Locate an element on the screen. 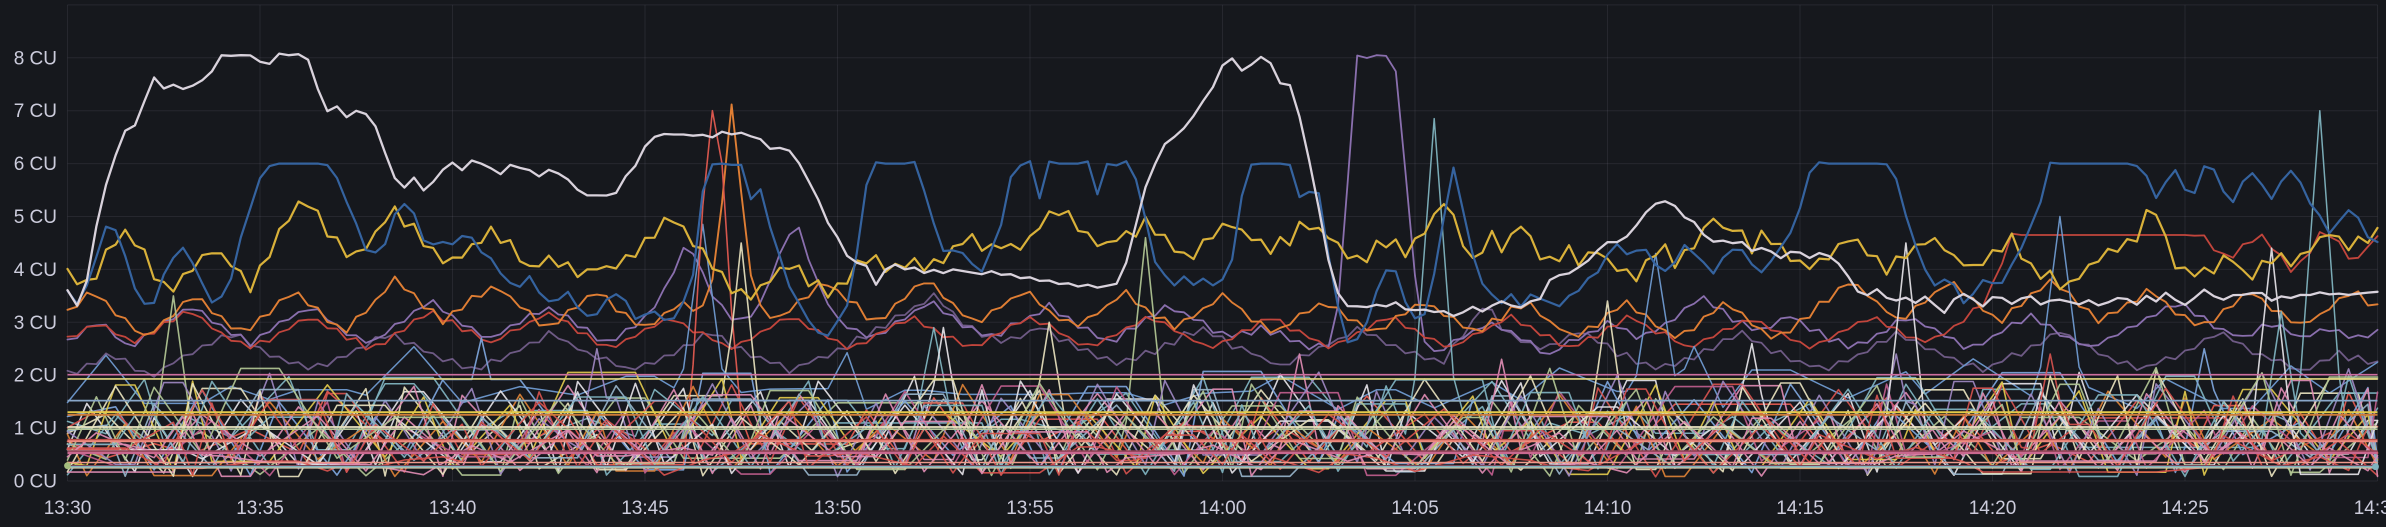  svg-text: 13:45 is located at coordinates (645, 508).